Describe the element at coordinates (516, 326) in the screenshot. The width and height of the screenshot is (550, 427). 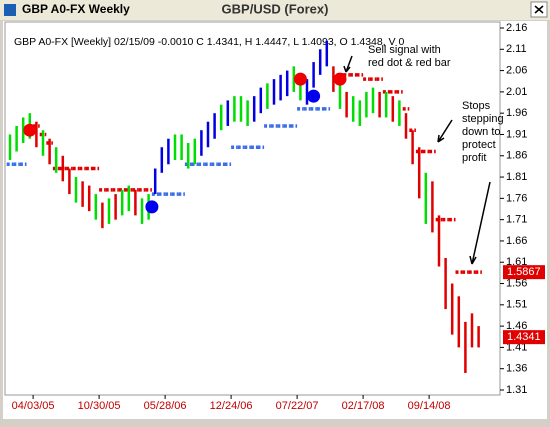
I see `y-tick-label: 1.46` at that location.